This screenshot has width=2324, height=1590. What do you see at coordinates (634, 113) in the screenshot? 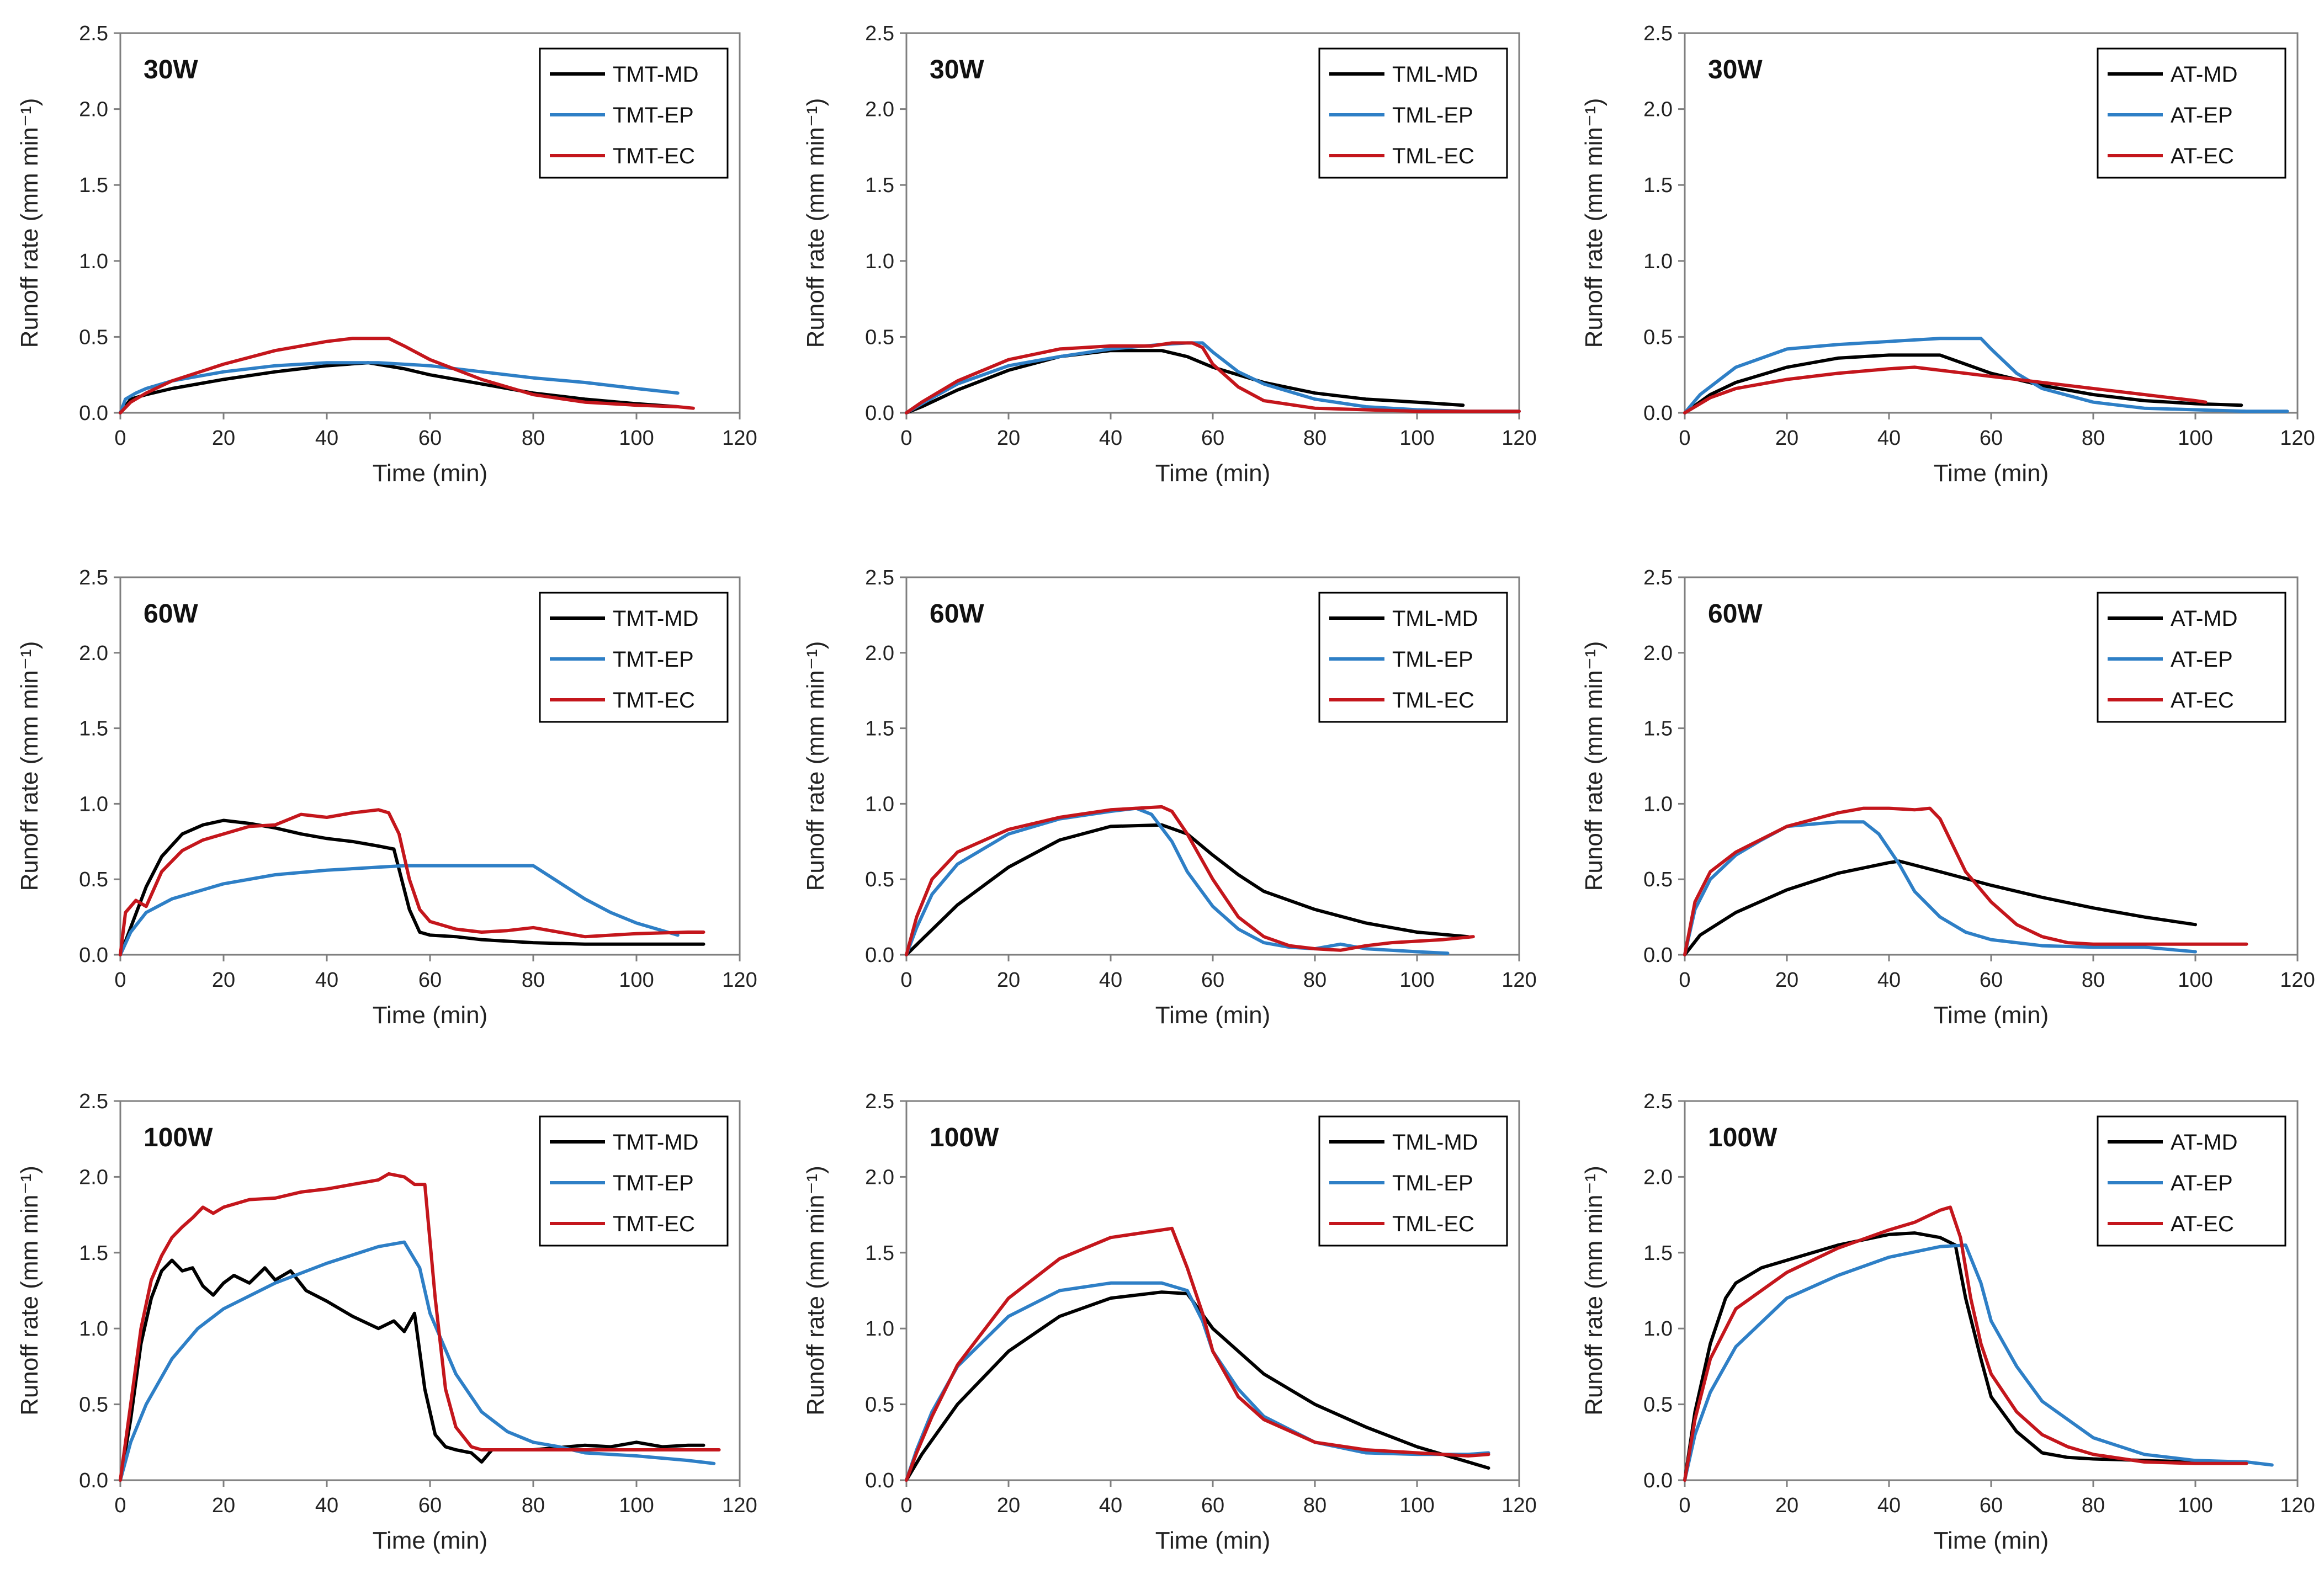
I see `legend: TMT-MD TMT-EP TMT-EC` at bounding box center [634, 113].